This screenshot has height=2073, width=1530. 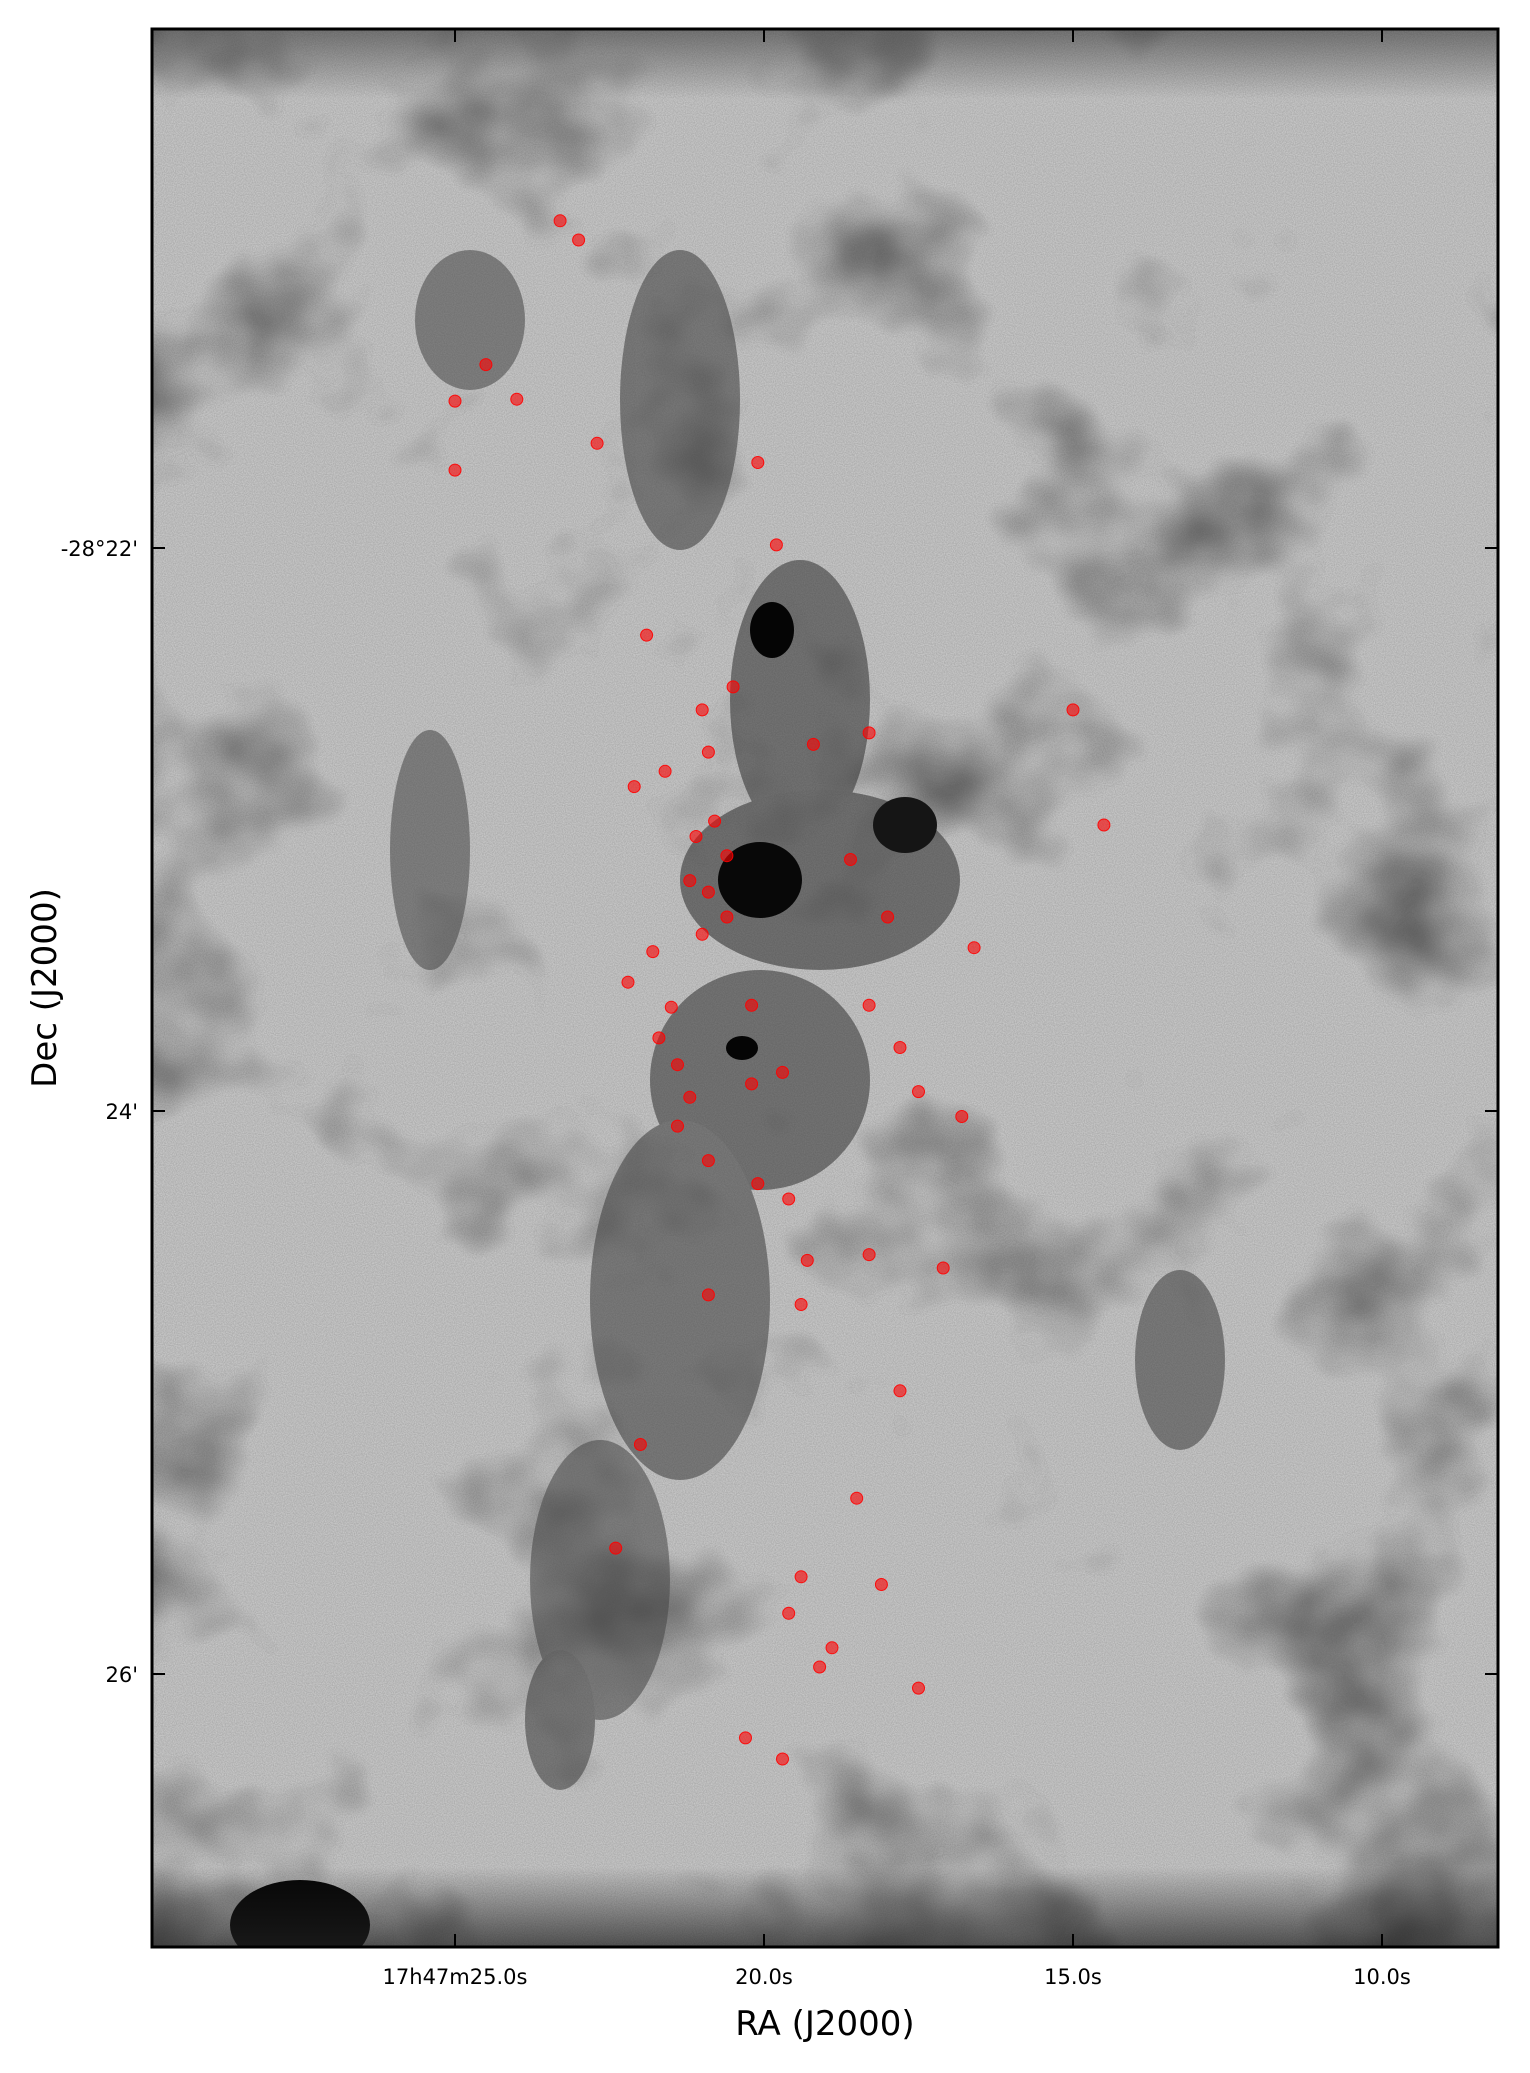 I want to click on y-tick: -28°22', so click(x=779, y=549).